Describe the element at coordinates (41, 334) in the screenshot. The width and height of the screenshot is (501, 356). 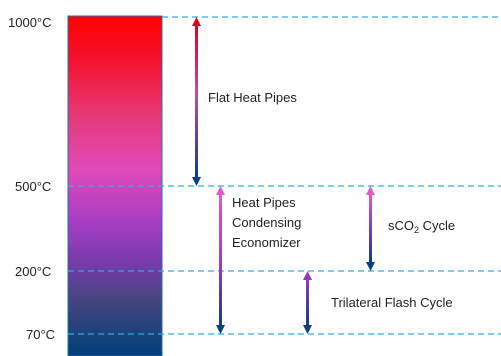
I see `tick-label-70: 70°C` at that location.